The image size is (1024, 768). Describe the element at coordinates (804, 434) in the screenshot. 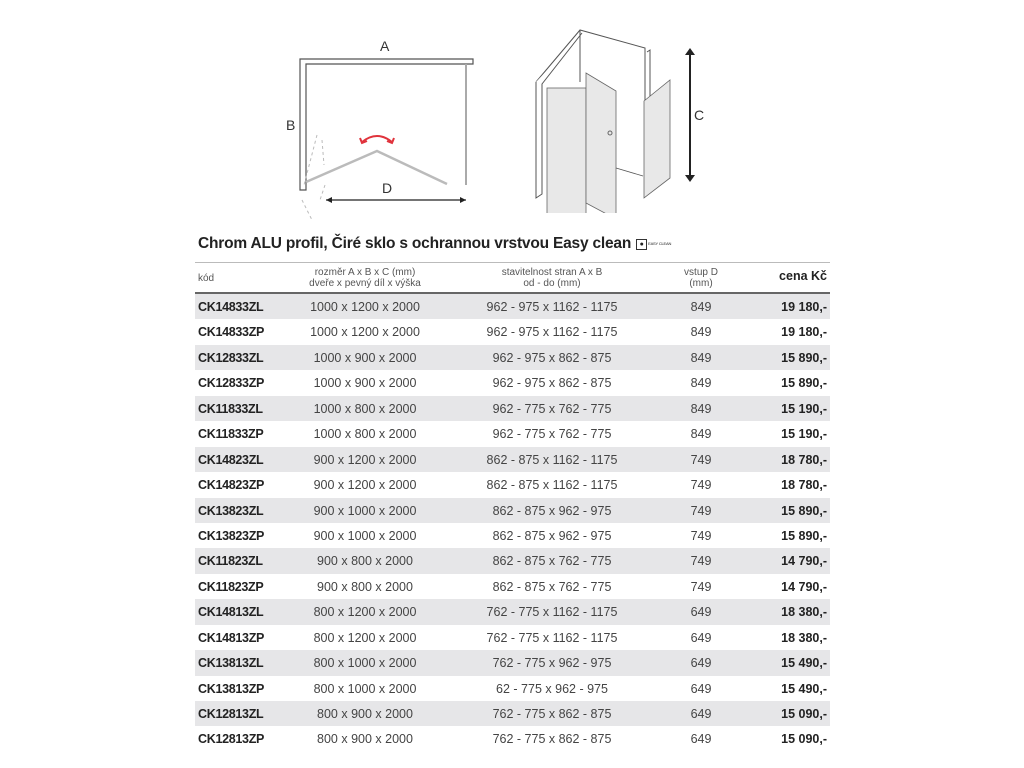

I see `cell-price: 15 190,-` at that location.